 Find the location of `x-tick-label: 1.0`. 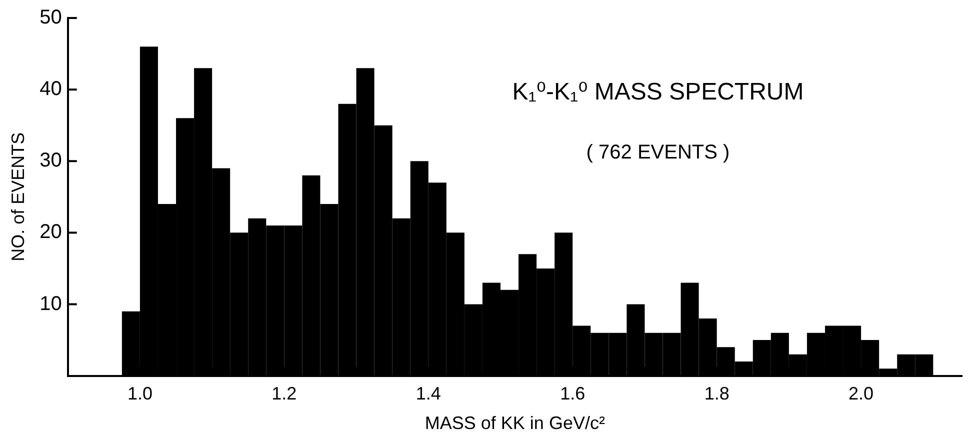

x-tick-label: 1.0 is located at coordinates (139, 394).